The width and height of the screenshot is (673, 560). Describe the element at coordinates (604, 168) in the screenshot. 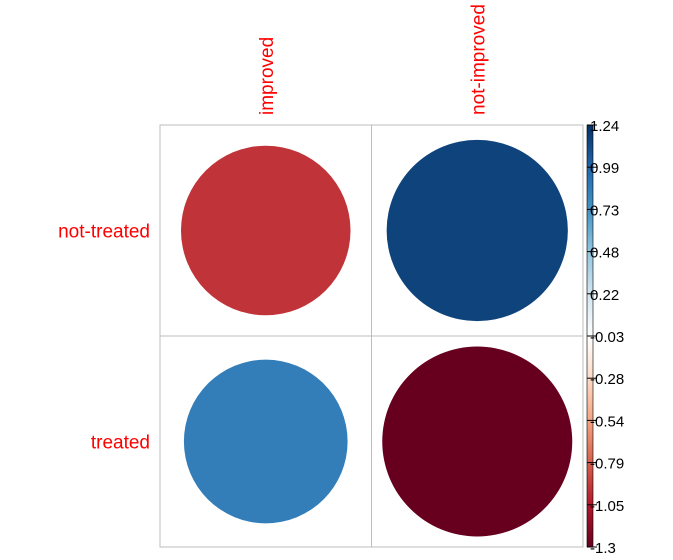

I see `colorbar-tick-label: 0.99` at that location.